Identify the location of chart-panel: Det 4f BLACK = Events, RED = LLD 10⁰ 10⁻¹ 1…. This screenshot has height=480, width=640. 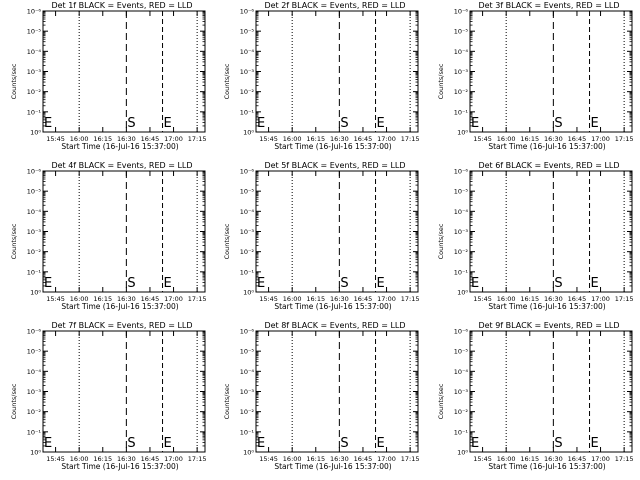
(108, 236).